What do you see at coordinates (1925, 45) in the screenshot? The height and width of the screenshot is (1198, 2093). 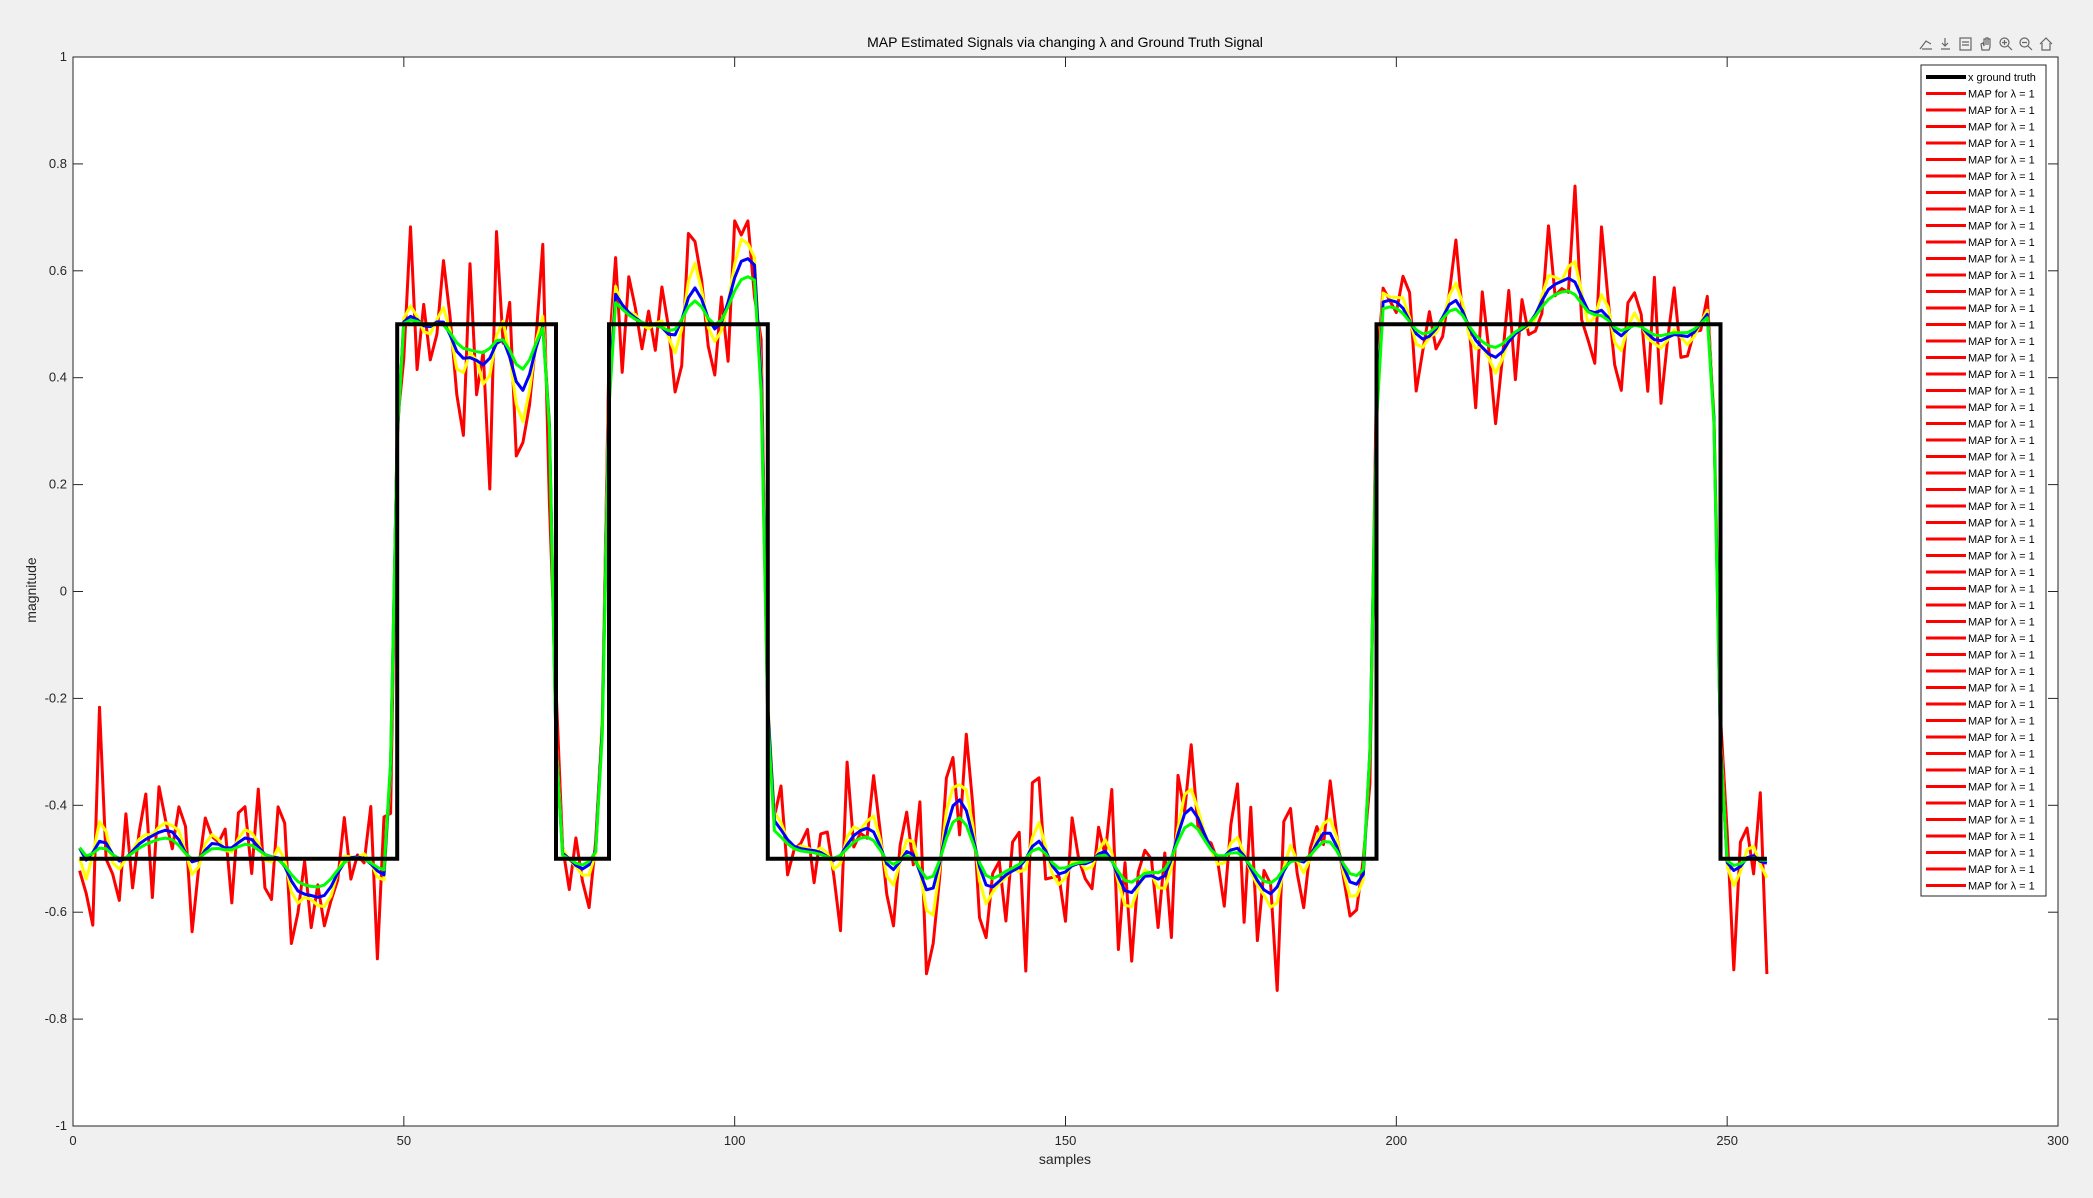 I see `brush-icon` at bounding box center [1925, 45].